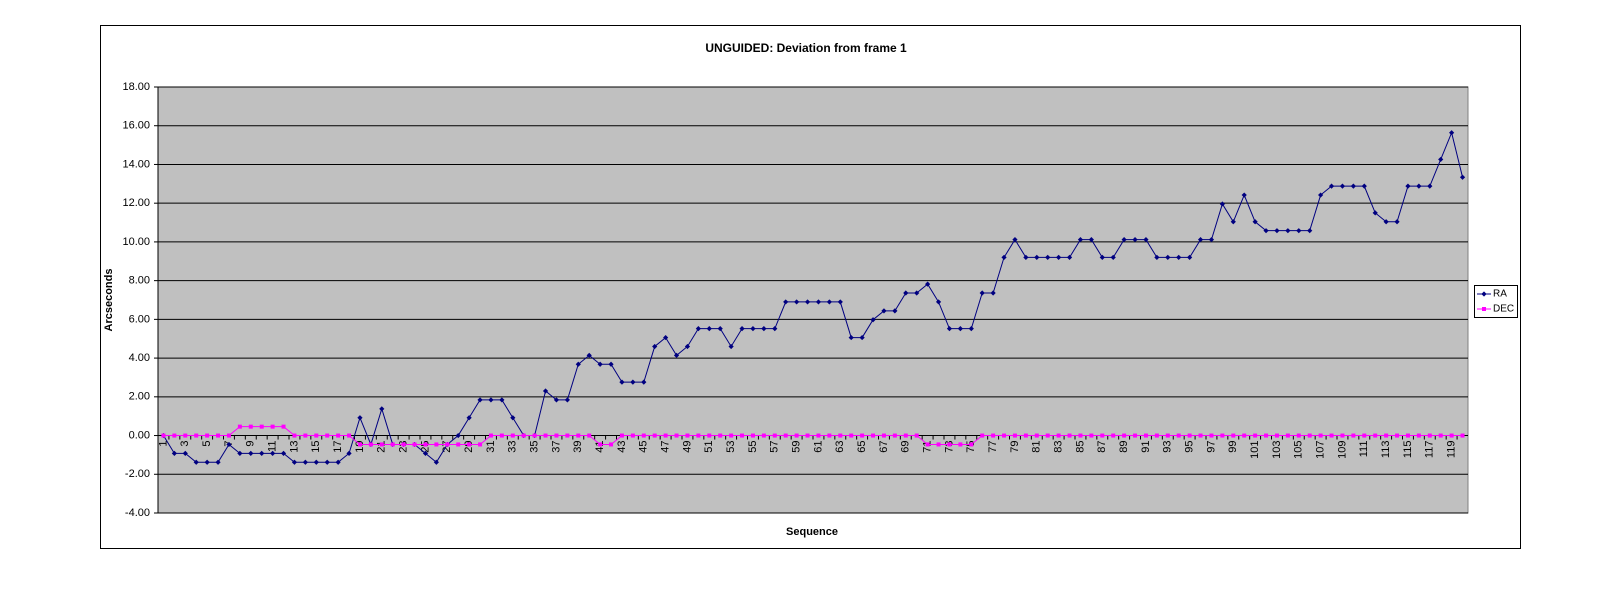 The height and width of the screenshot is (603, 1599). What do you see at coordinates (136, 126) in the screenshot?
I see `y-tick-label: 16.00` at bounding box center [136, 126].